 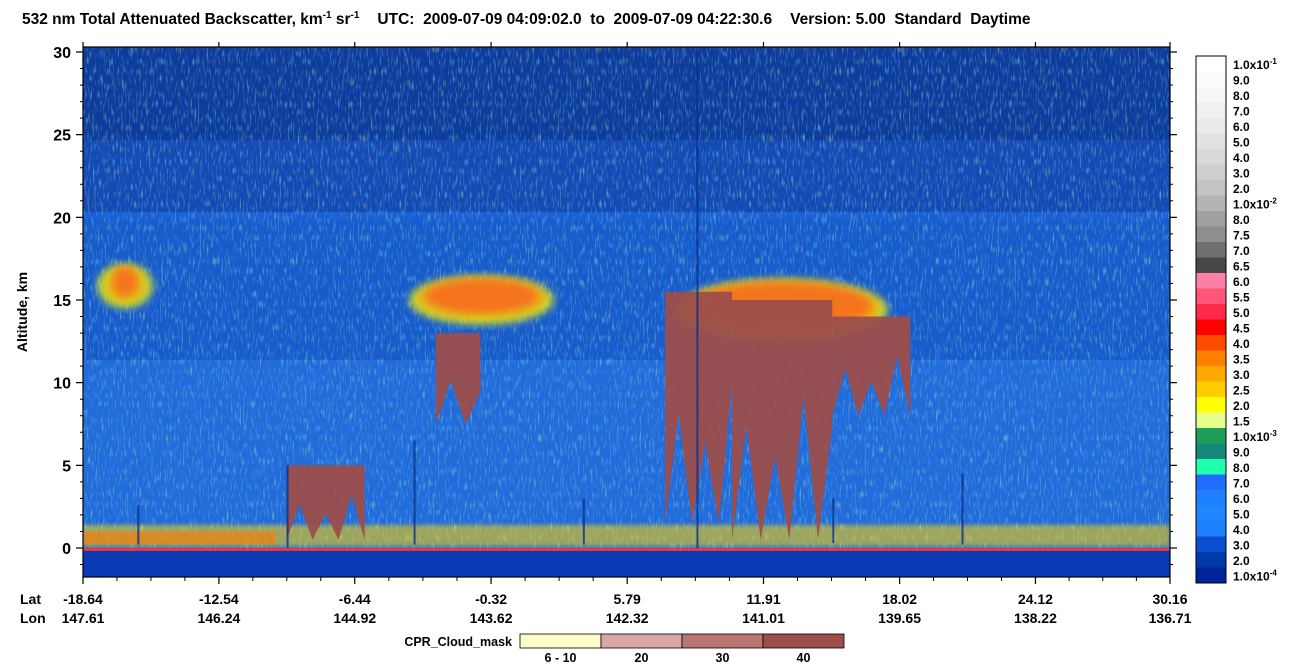 What do you see at coordinates (83, 599) in the screenshot?
I see `lat-tick-label: -18.64` at bounding box center [83, 599].